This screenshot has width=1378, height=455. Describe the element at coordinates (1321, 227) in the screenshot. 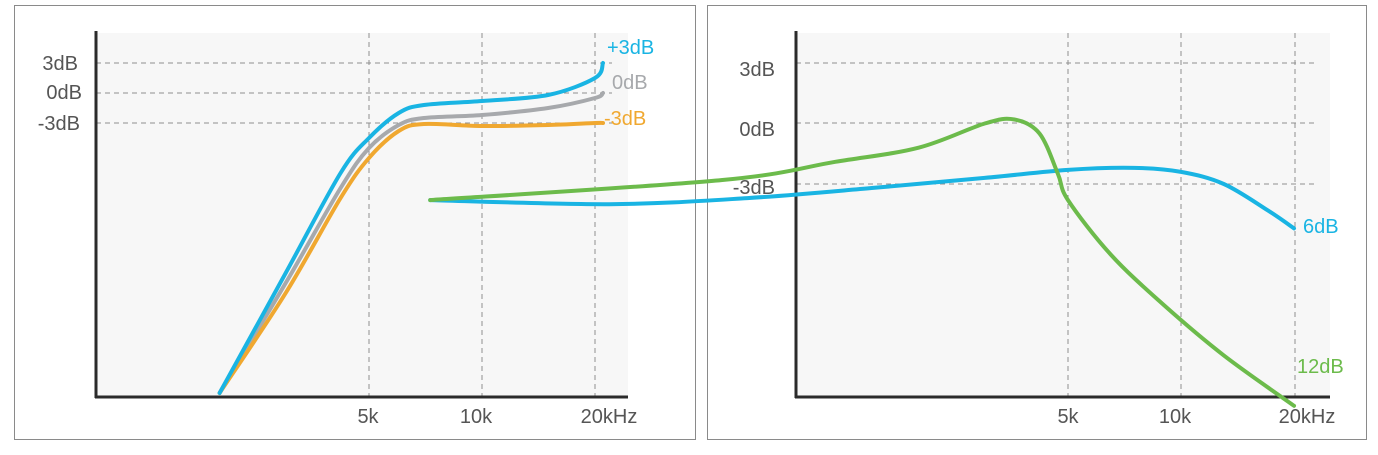

I see `series-label-6db: 6dB` at that location.